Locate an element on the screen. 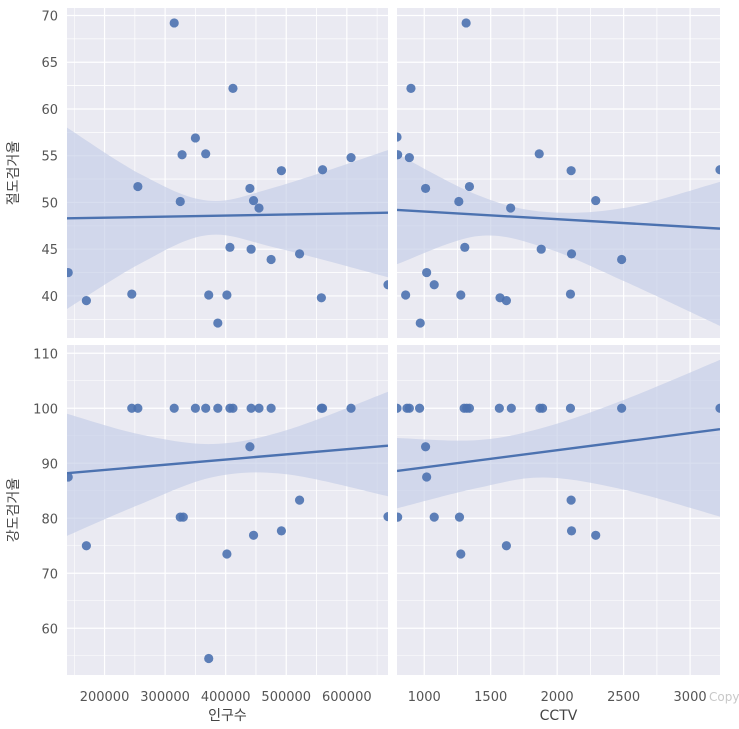 This screenshot has width=739, height=729. y-tick-label: 65 is located at coordinates (49, 63).